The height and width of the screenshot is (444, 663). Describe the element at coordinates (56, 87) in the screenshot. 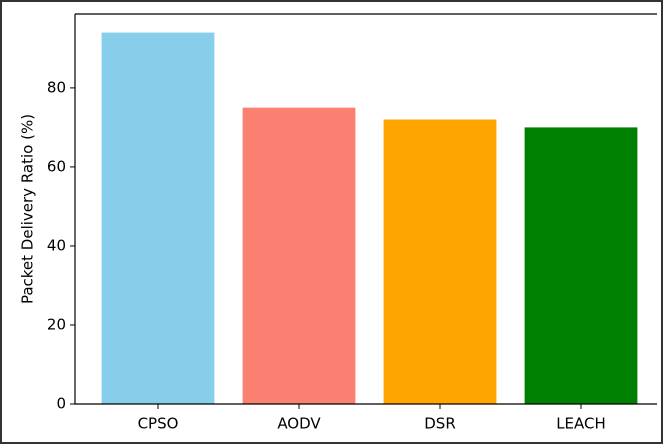

I see `y-tick-label: 80` at that location.